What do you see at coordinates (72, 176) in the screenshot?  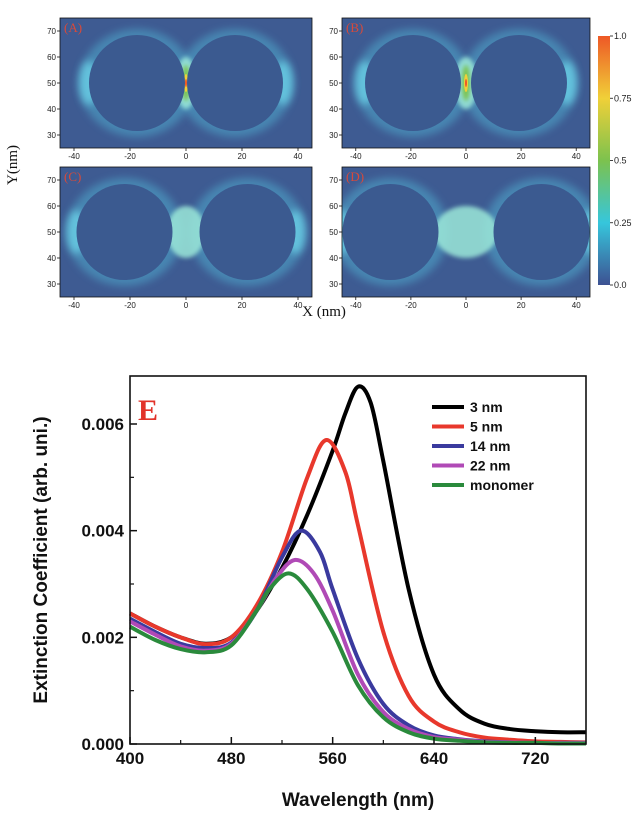 I see `panel-label: (C)` at bounding box center [72, 176].